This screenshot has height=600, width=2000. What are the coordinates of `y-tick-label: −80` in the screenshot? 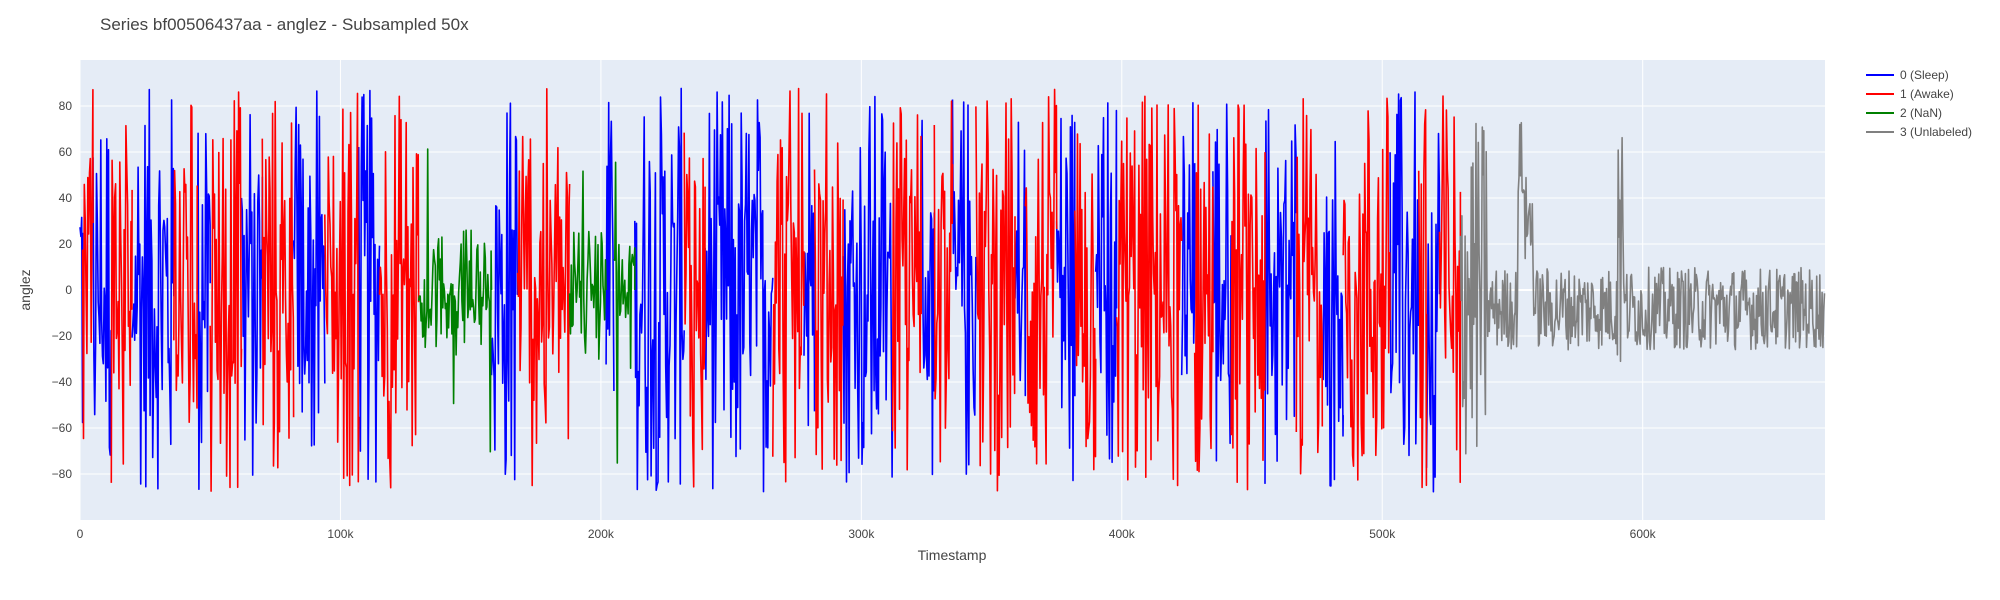 It's located at (62, 474).